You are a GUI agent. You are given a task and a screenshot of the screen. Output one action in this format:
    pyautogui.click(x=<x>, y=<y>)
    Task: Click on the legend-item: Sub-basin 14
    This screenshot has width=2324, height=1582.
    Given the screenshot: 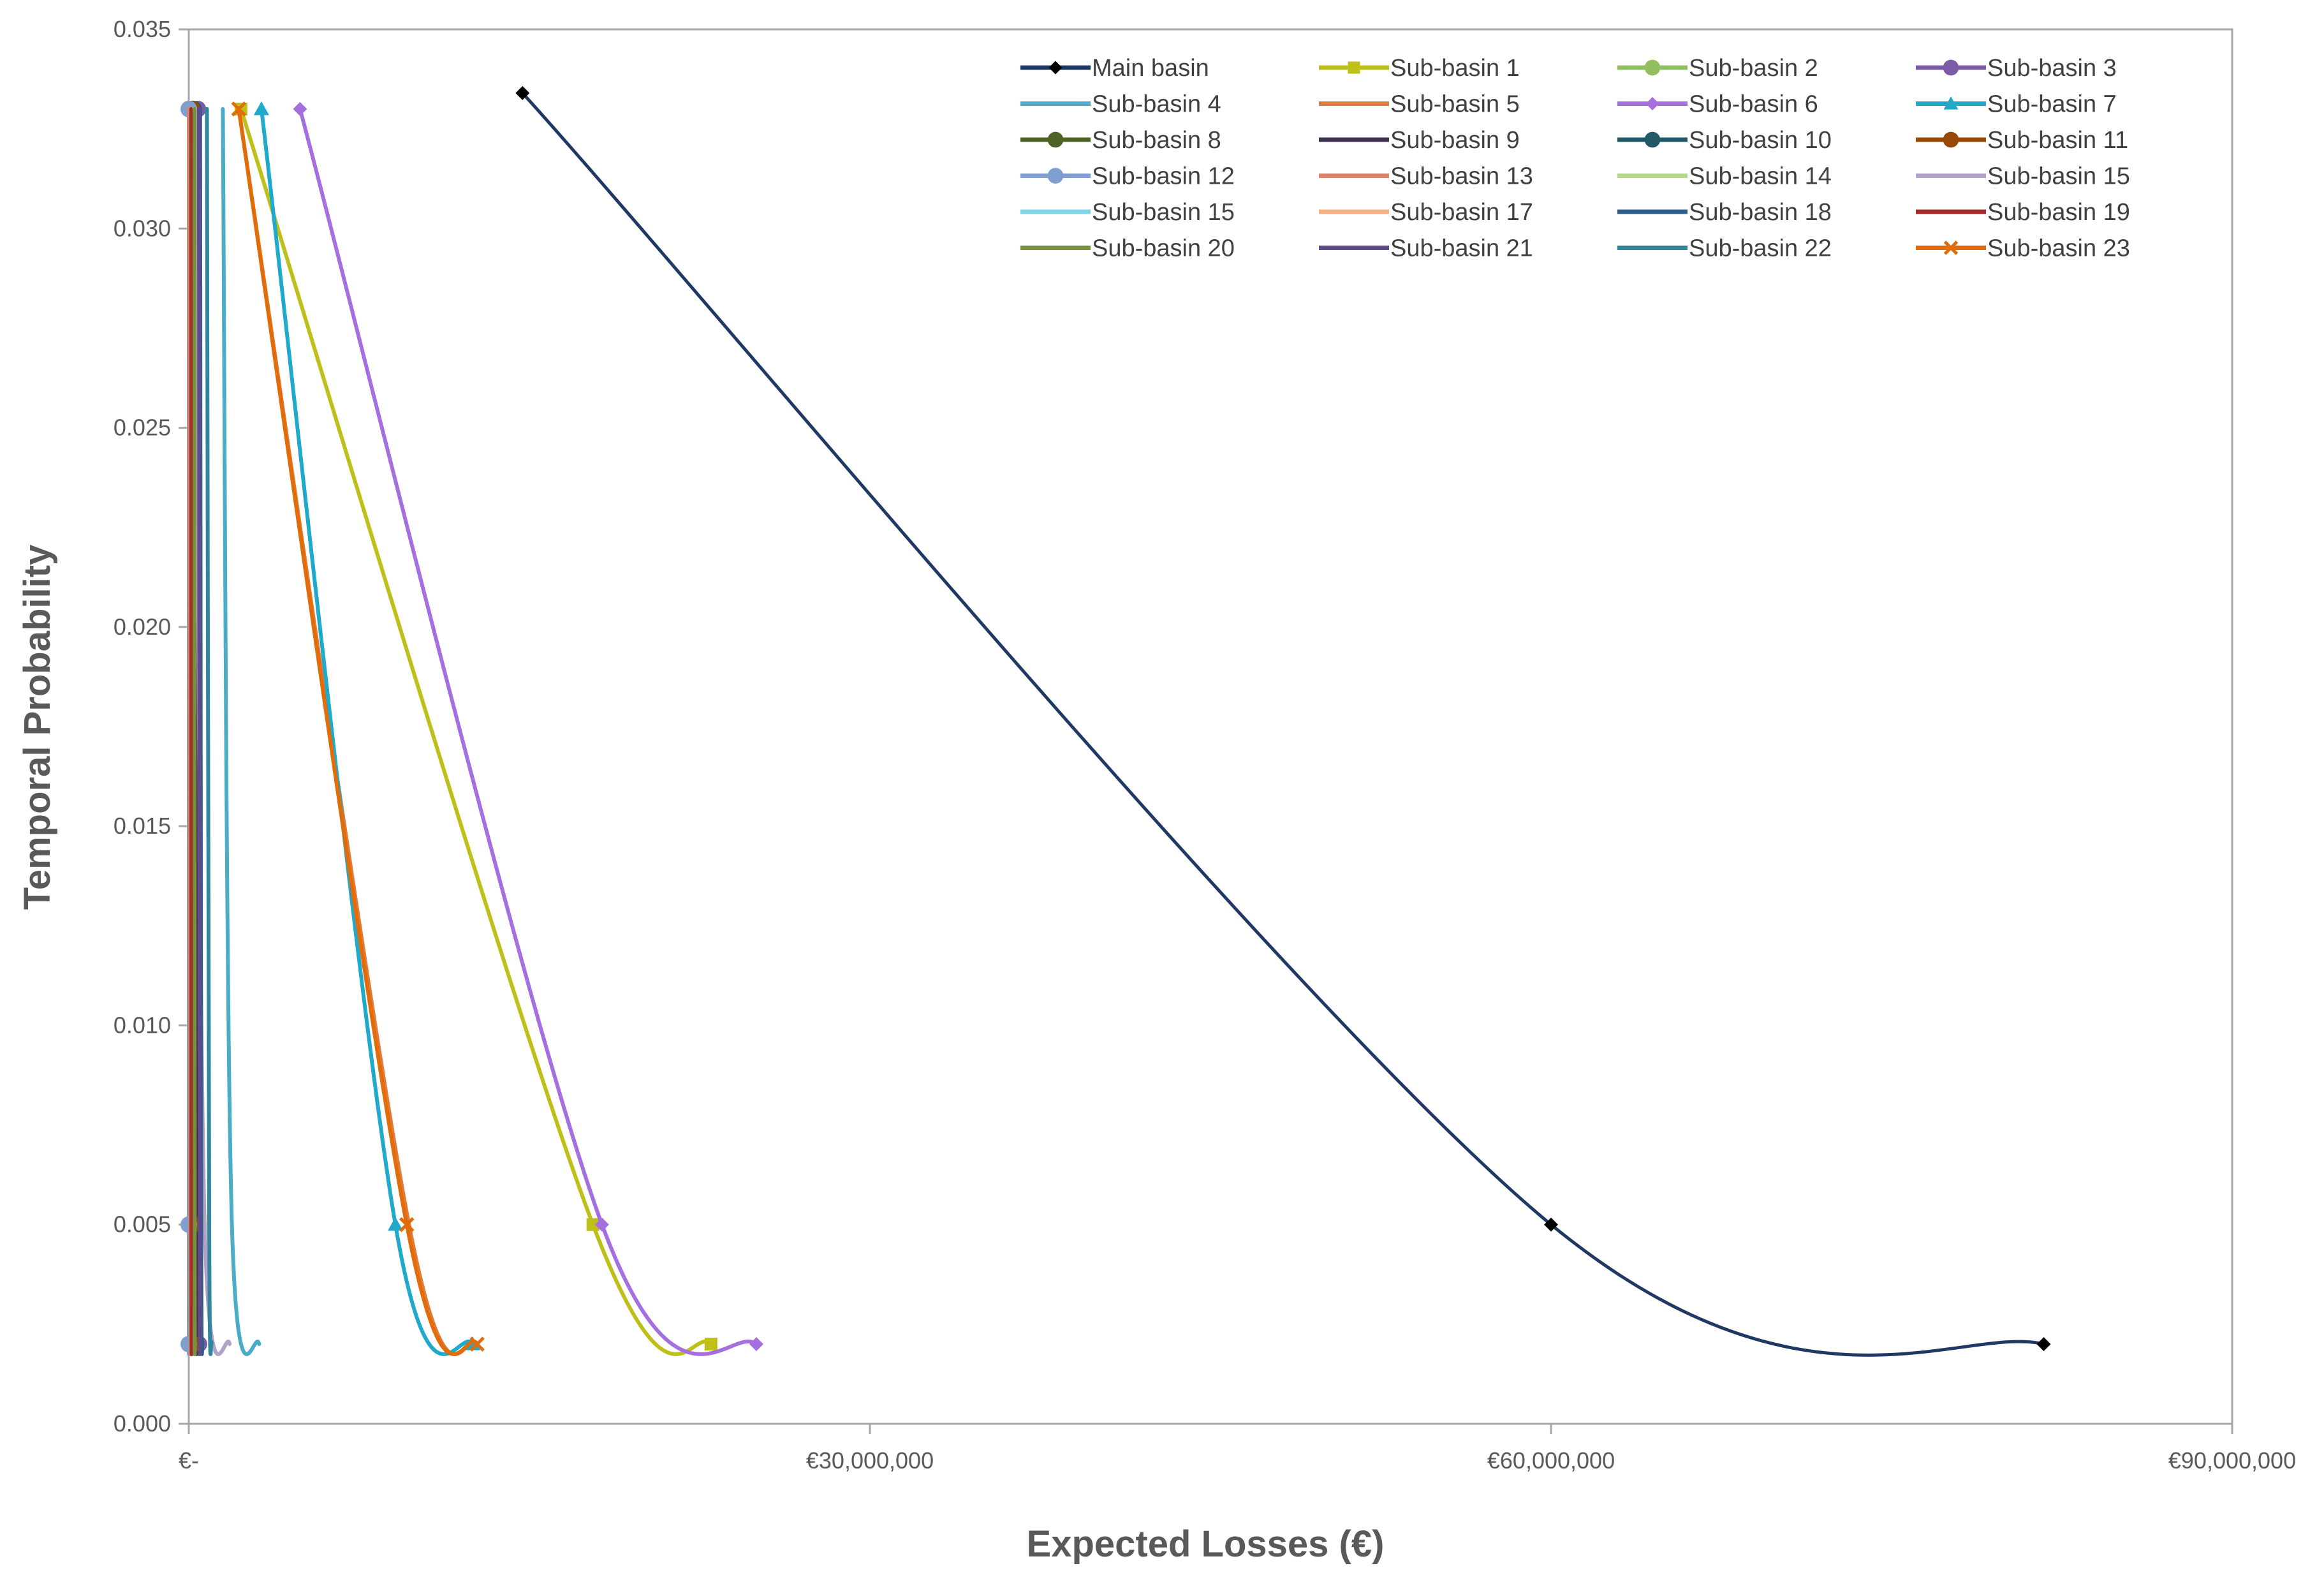 What is the action you would take?
    pyautogui.click(x=1724, y=176)
    